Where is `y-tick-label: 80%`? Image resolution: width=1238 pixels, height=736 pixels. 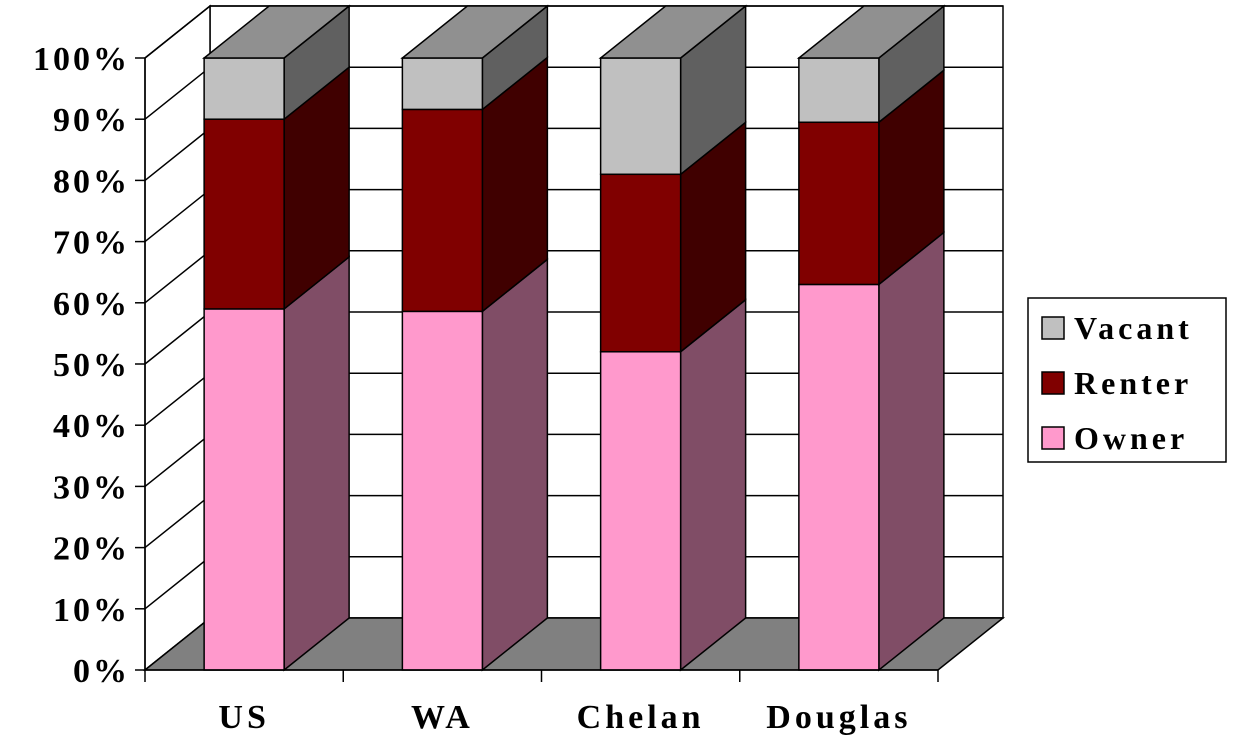
y-tick-label: 80% is located at coordinates (91, 181).